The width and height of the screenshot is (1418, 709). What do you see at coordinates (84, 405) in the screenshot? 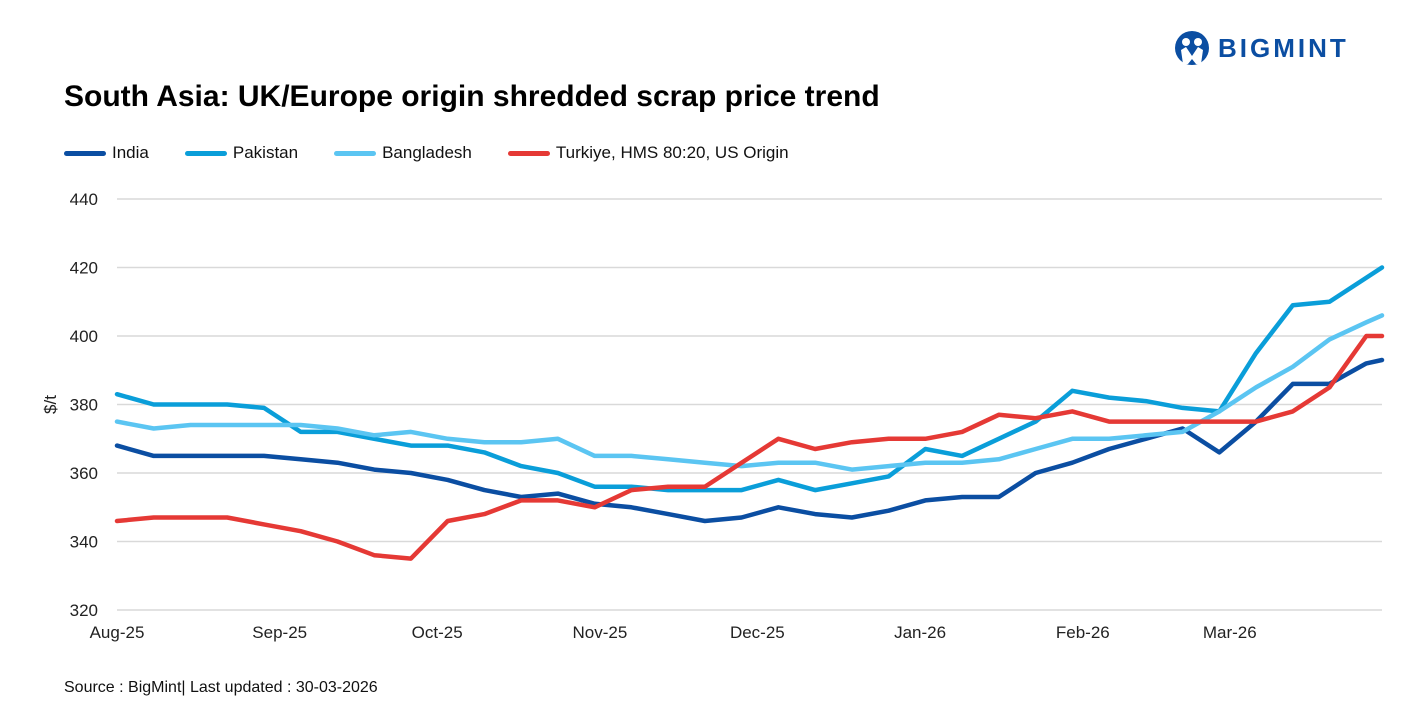
I see `y-tick-label: 380` at bounding box center [84, 405].